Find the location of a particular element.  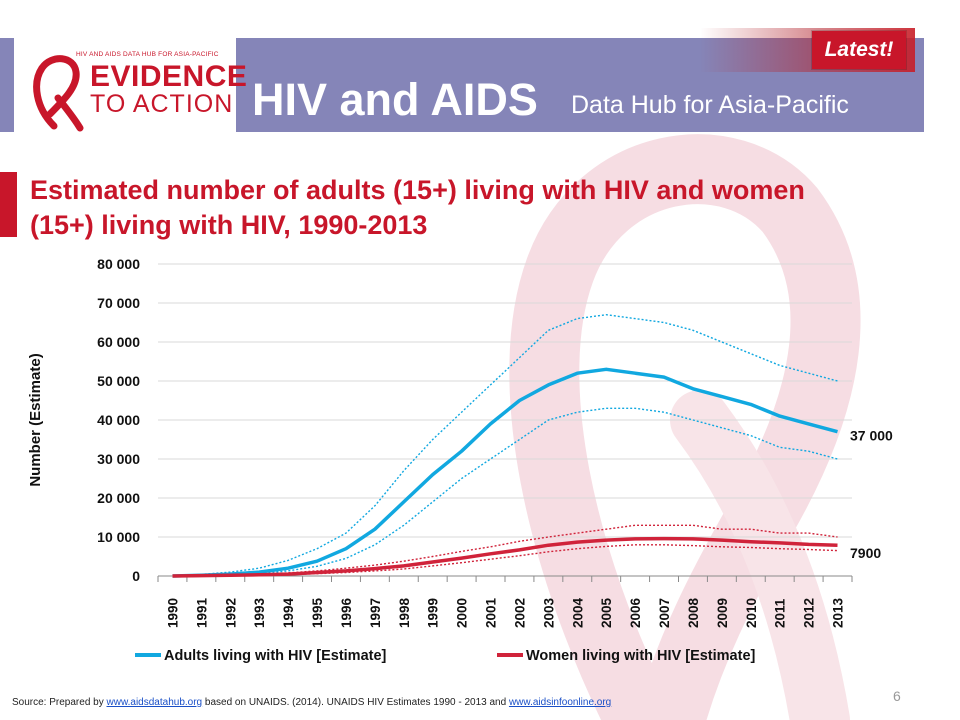

red-ribbon-icon is located at coordinates (58, 93).